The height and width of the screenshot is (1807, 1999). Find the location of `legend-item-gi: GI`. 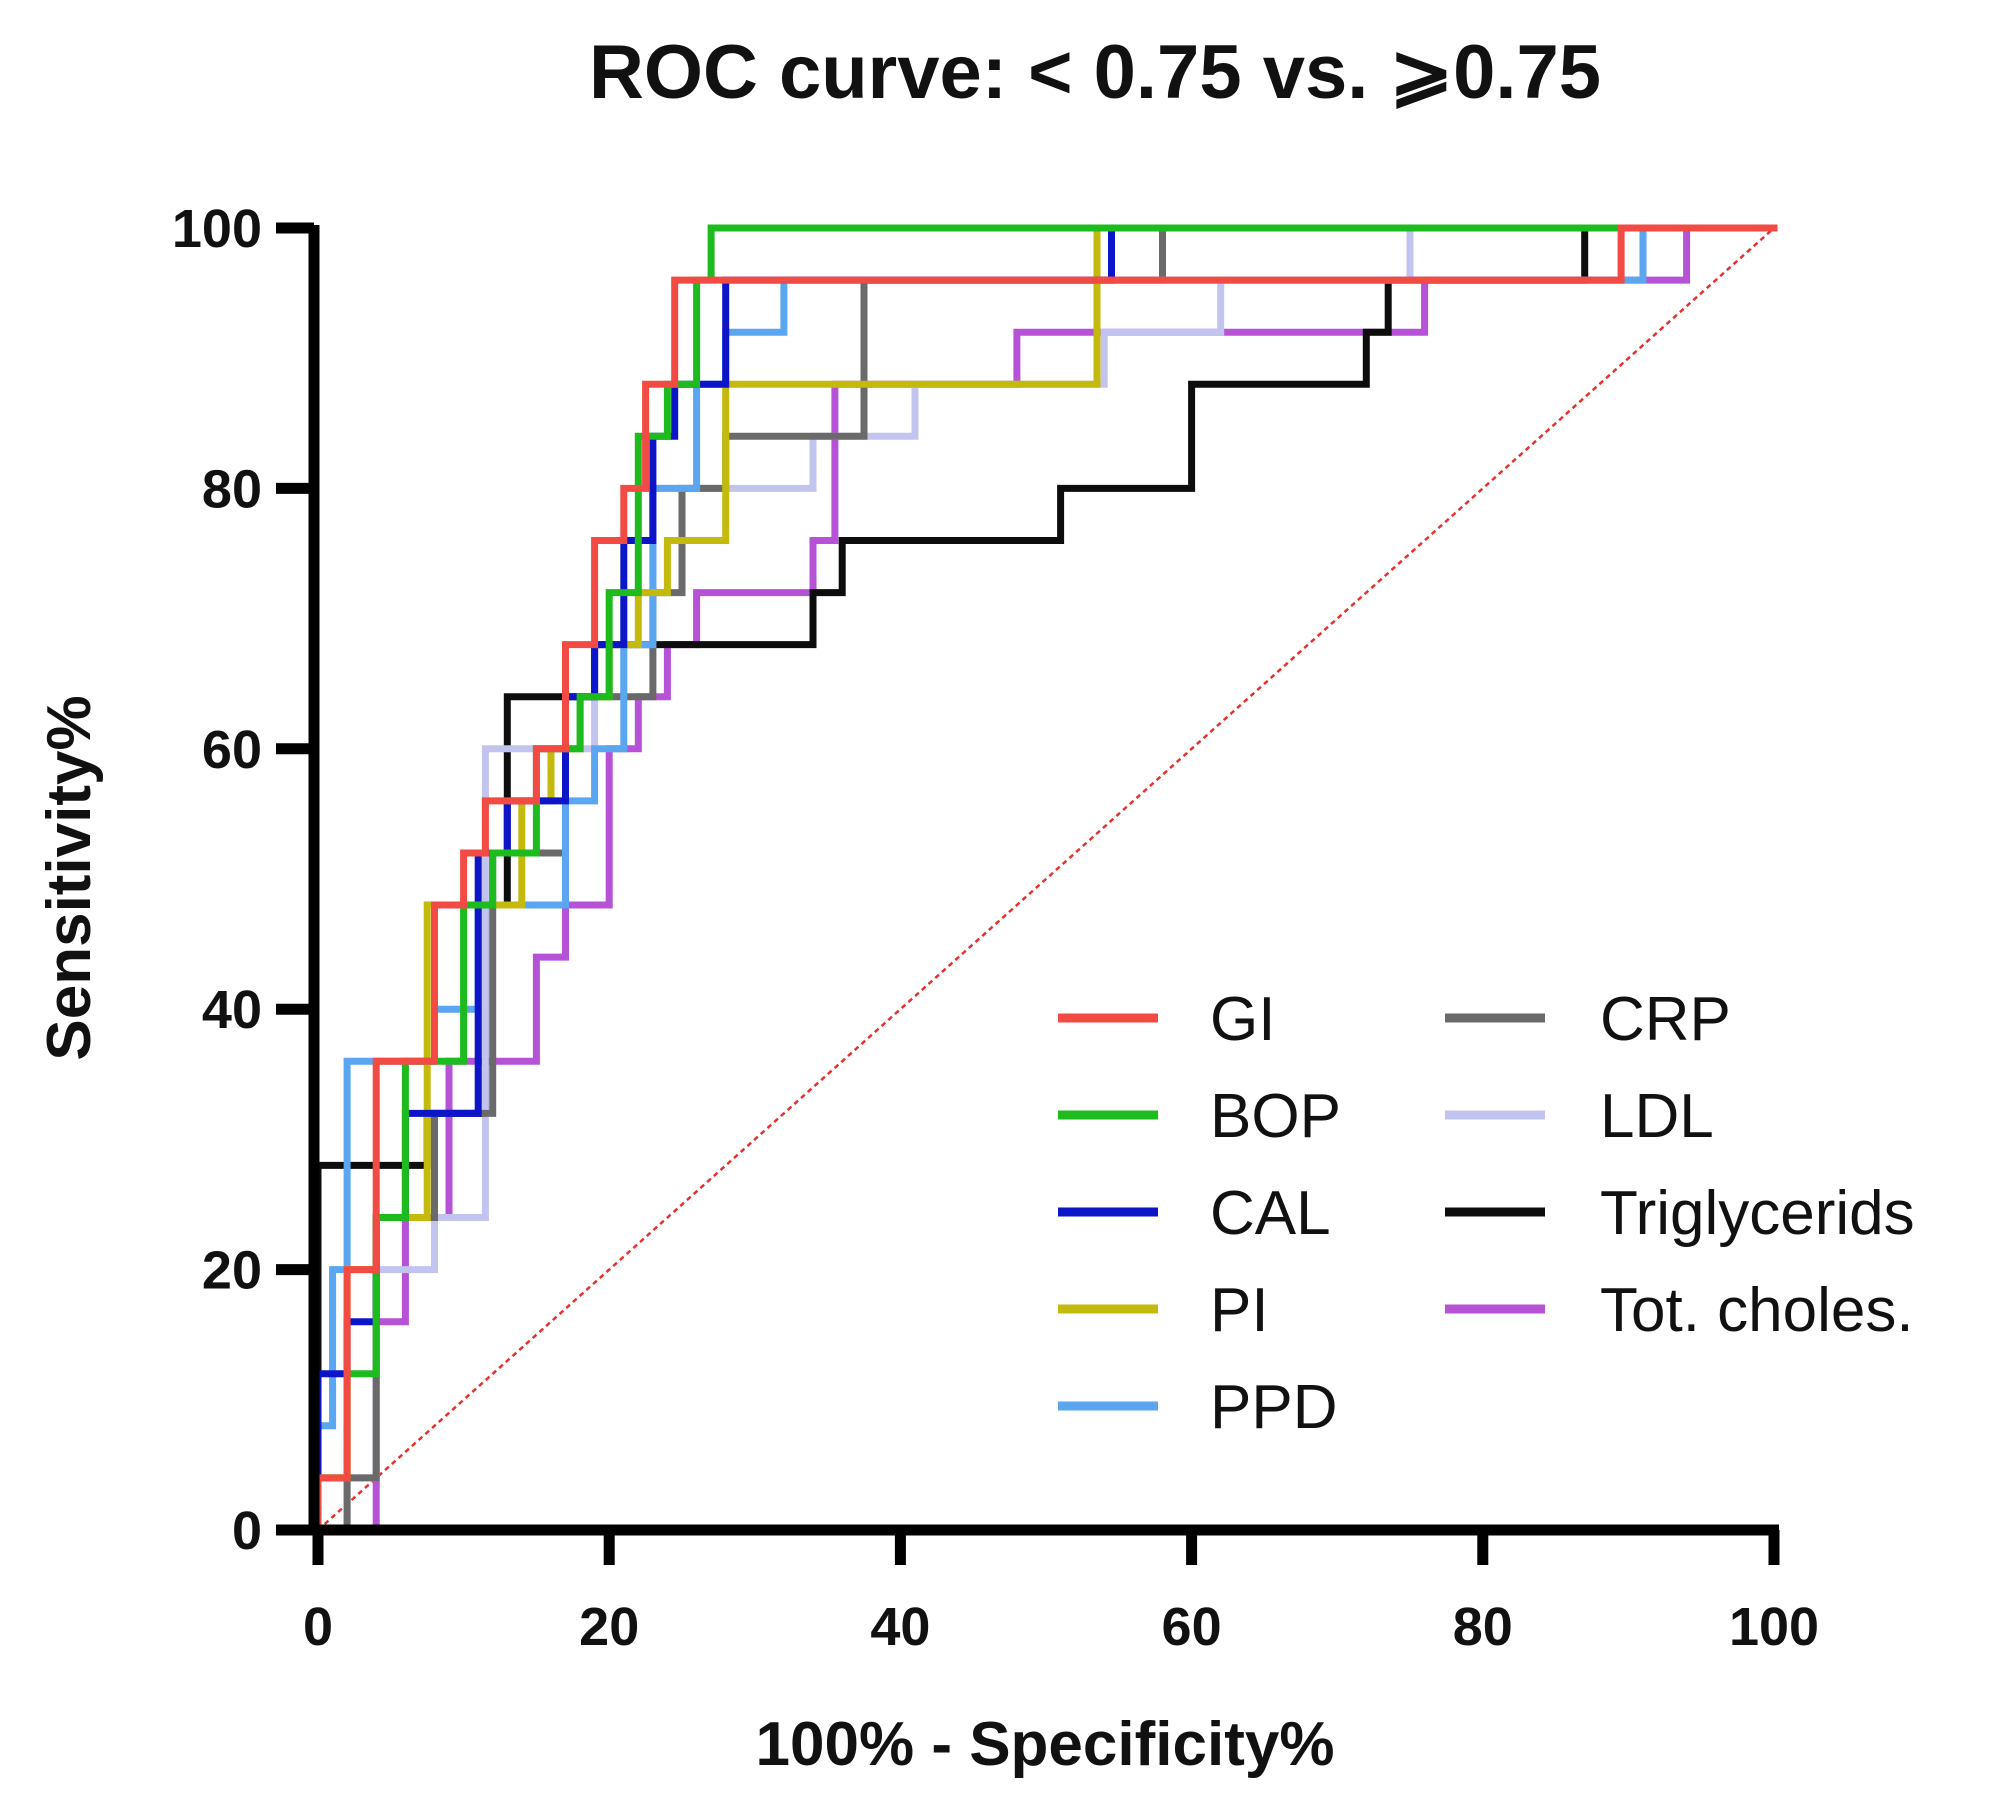

legend-item-gi: GI is located at coordinates (1166, 1019).